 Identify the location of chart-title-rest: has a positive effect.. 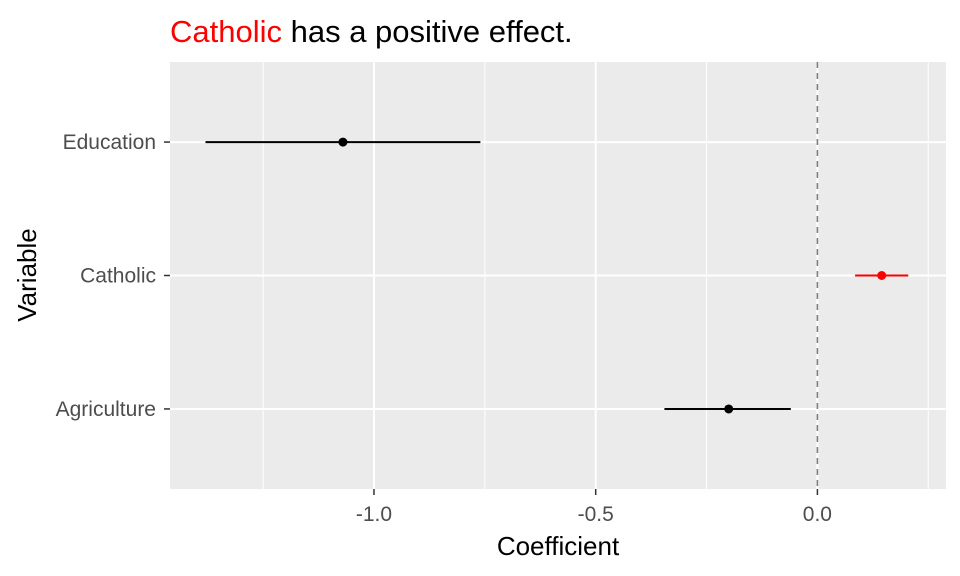
(427, 31).